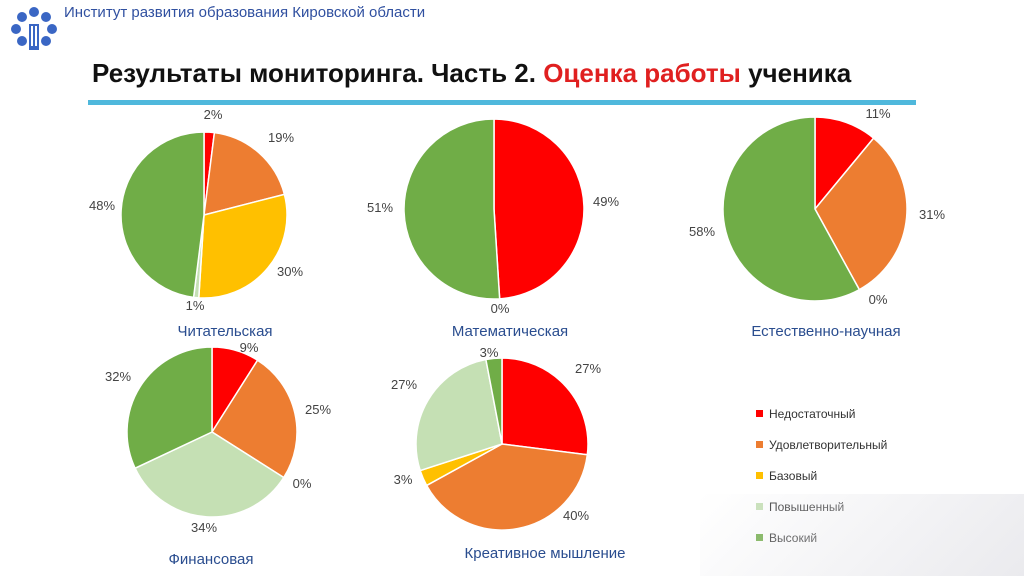  Describe the element at coordinates (314, 73) in the screenshot. I see `title-part-1: Результаты мониторинга. Часть 2.` at that location.